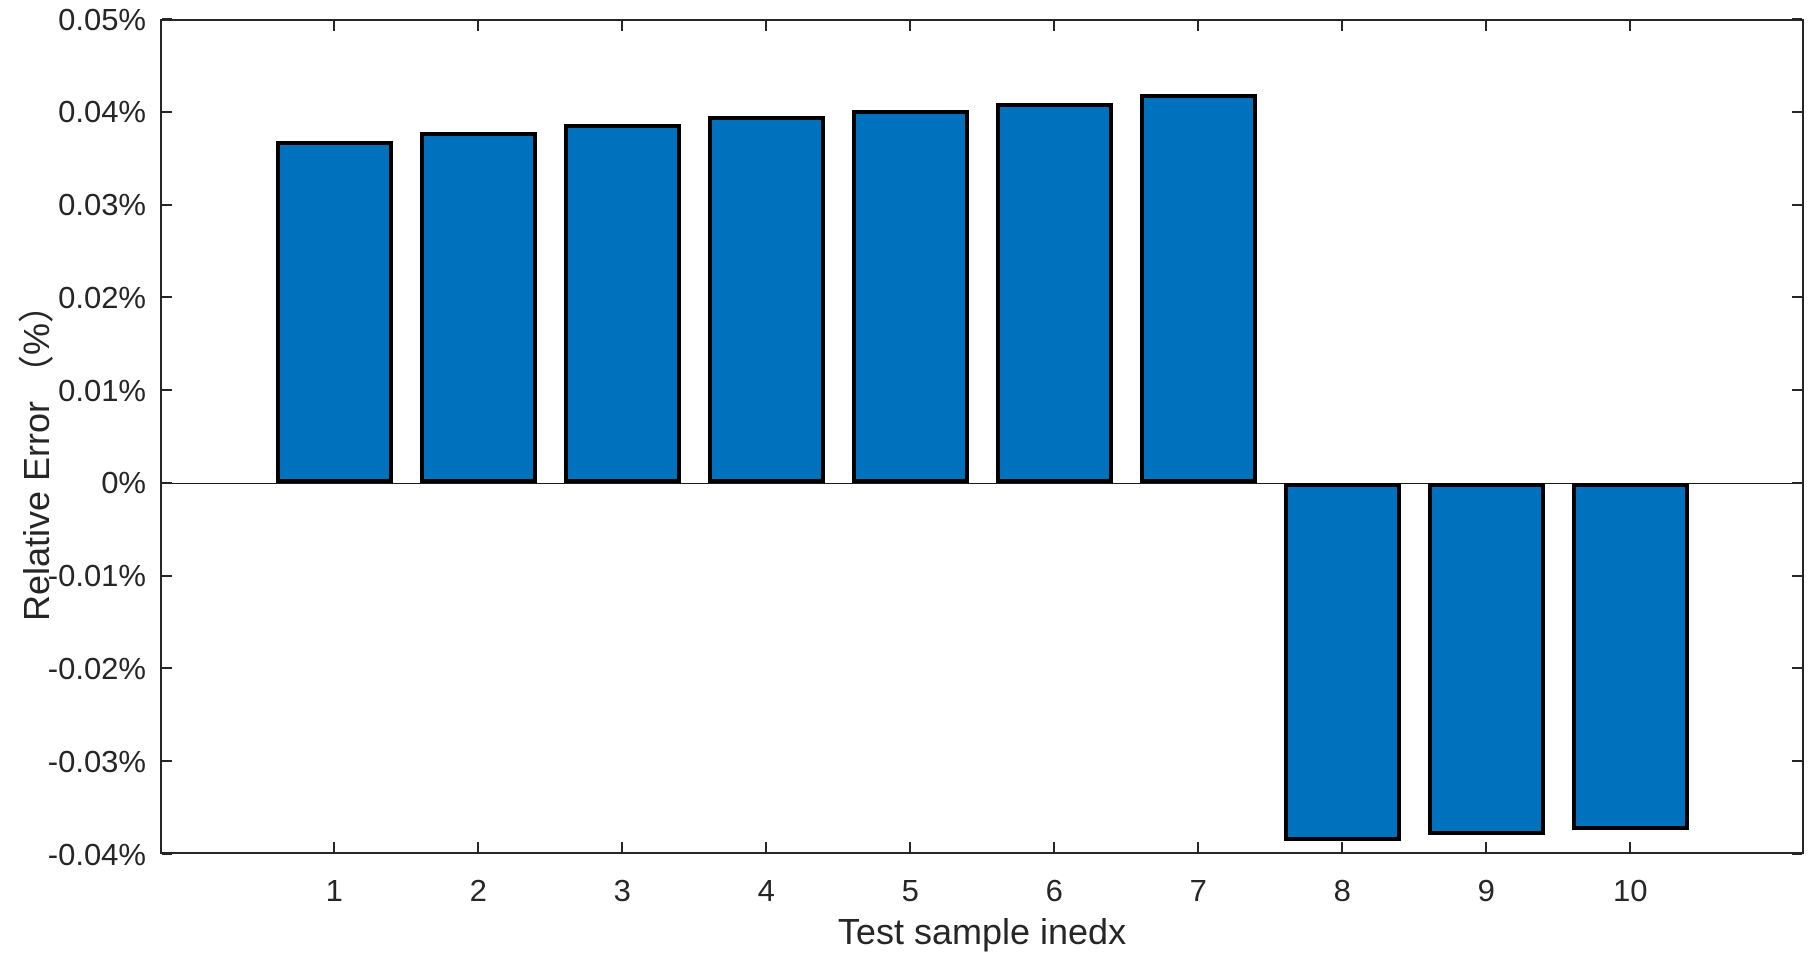 The width and height of the screenshot is (1815, 960). I want to click on x-tick-label: 10, so click(1630, 890).